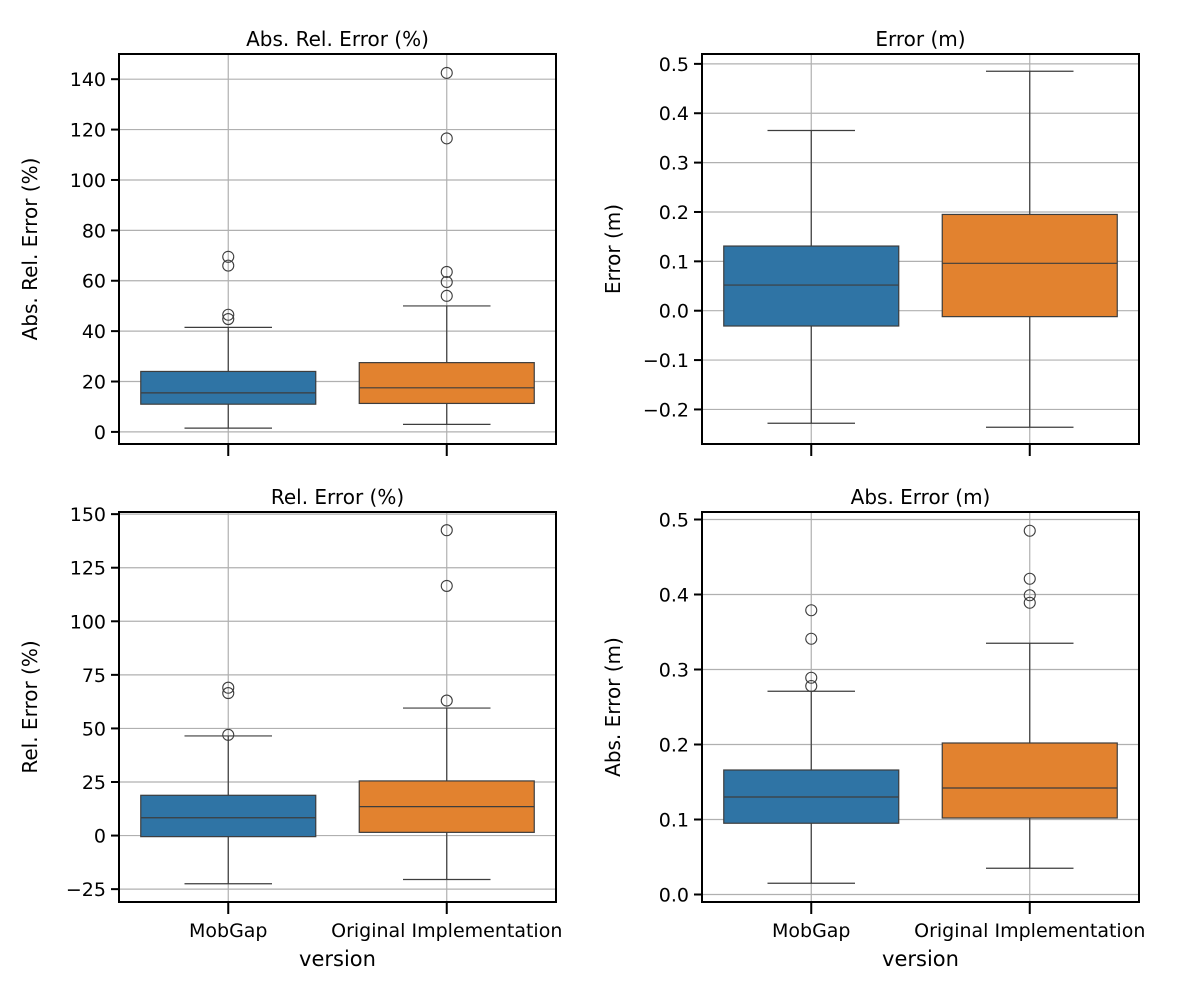  Describe the element at coordinates (613, 249) in the screenshot. I see `y-axis-label: Error (m)` at that location.